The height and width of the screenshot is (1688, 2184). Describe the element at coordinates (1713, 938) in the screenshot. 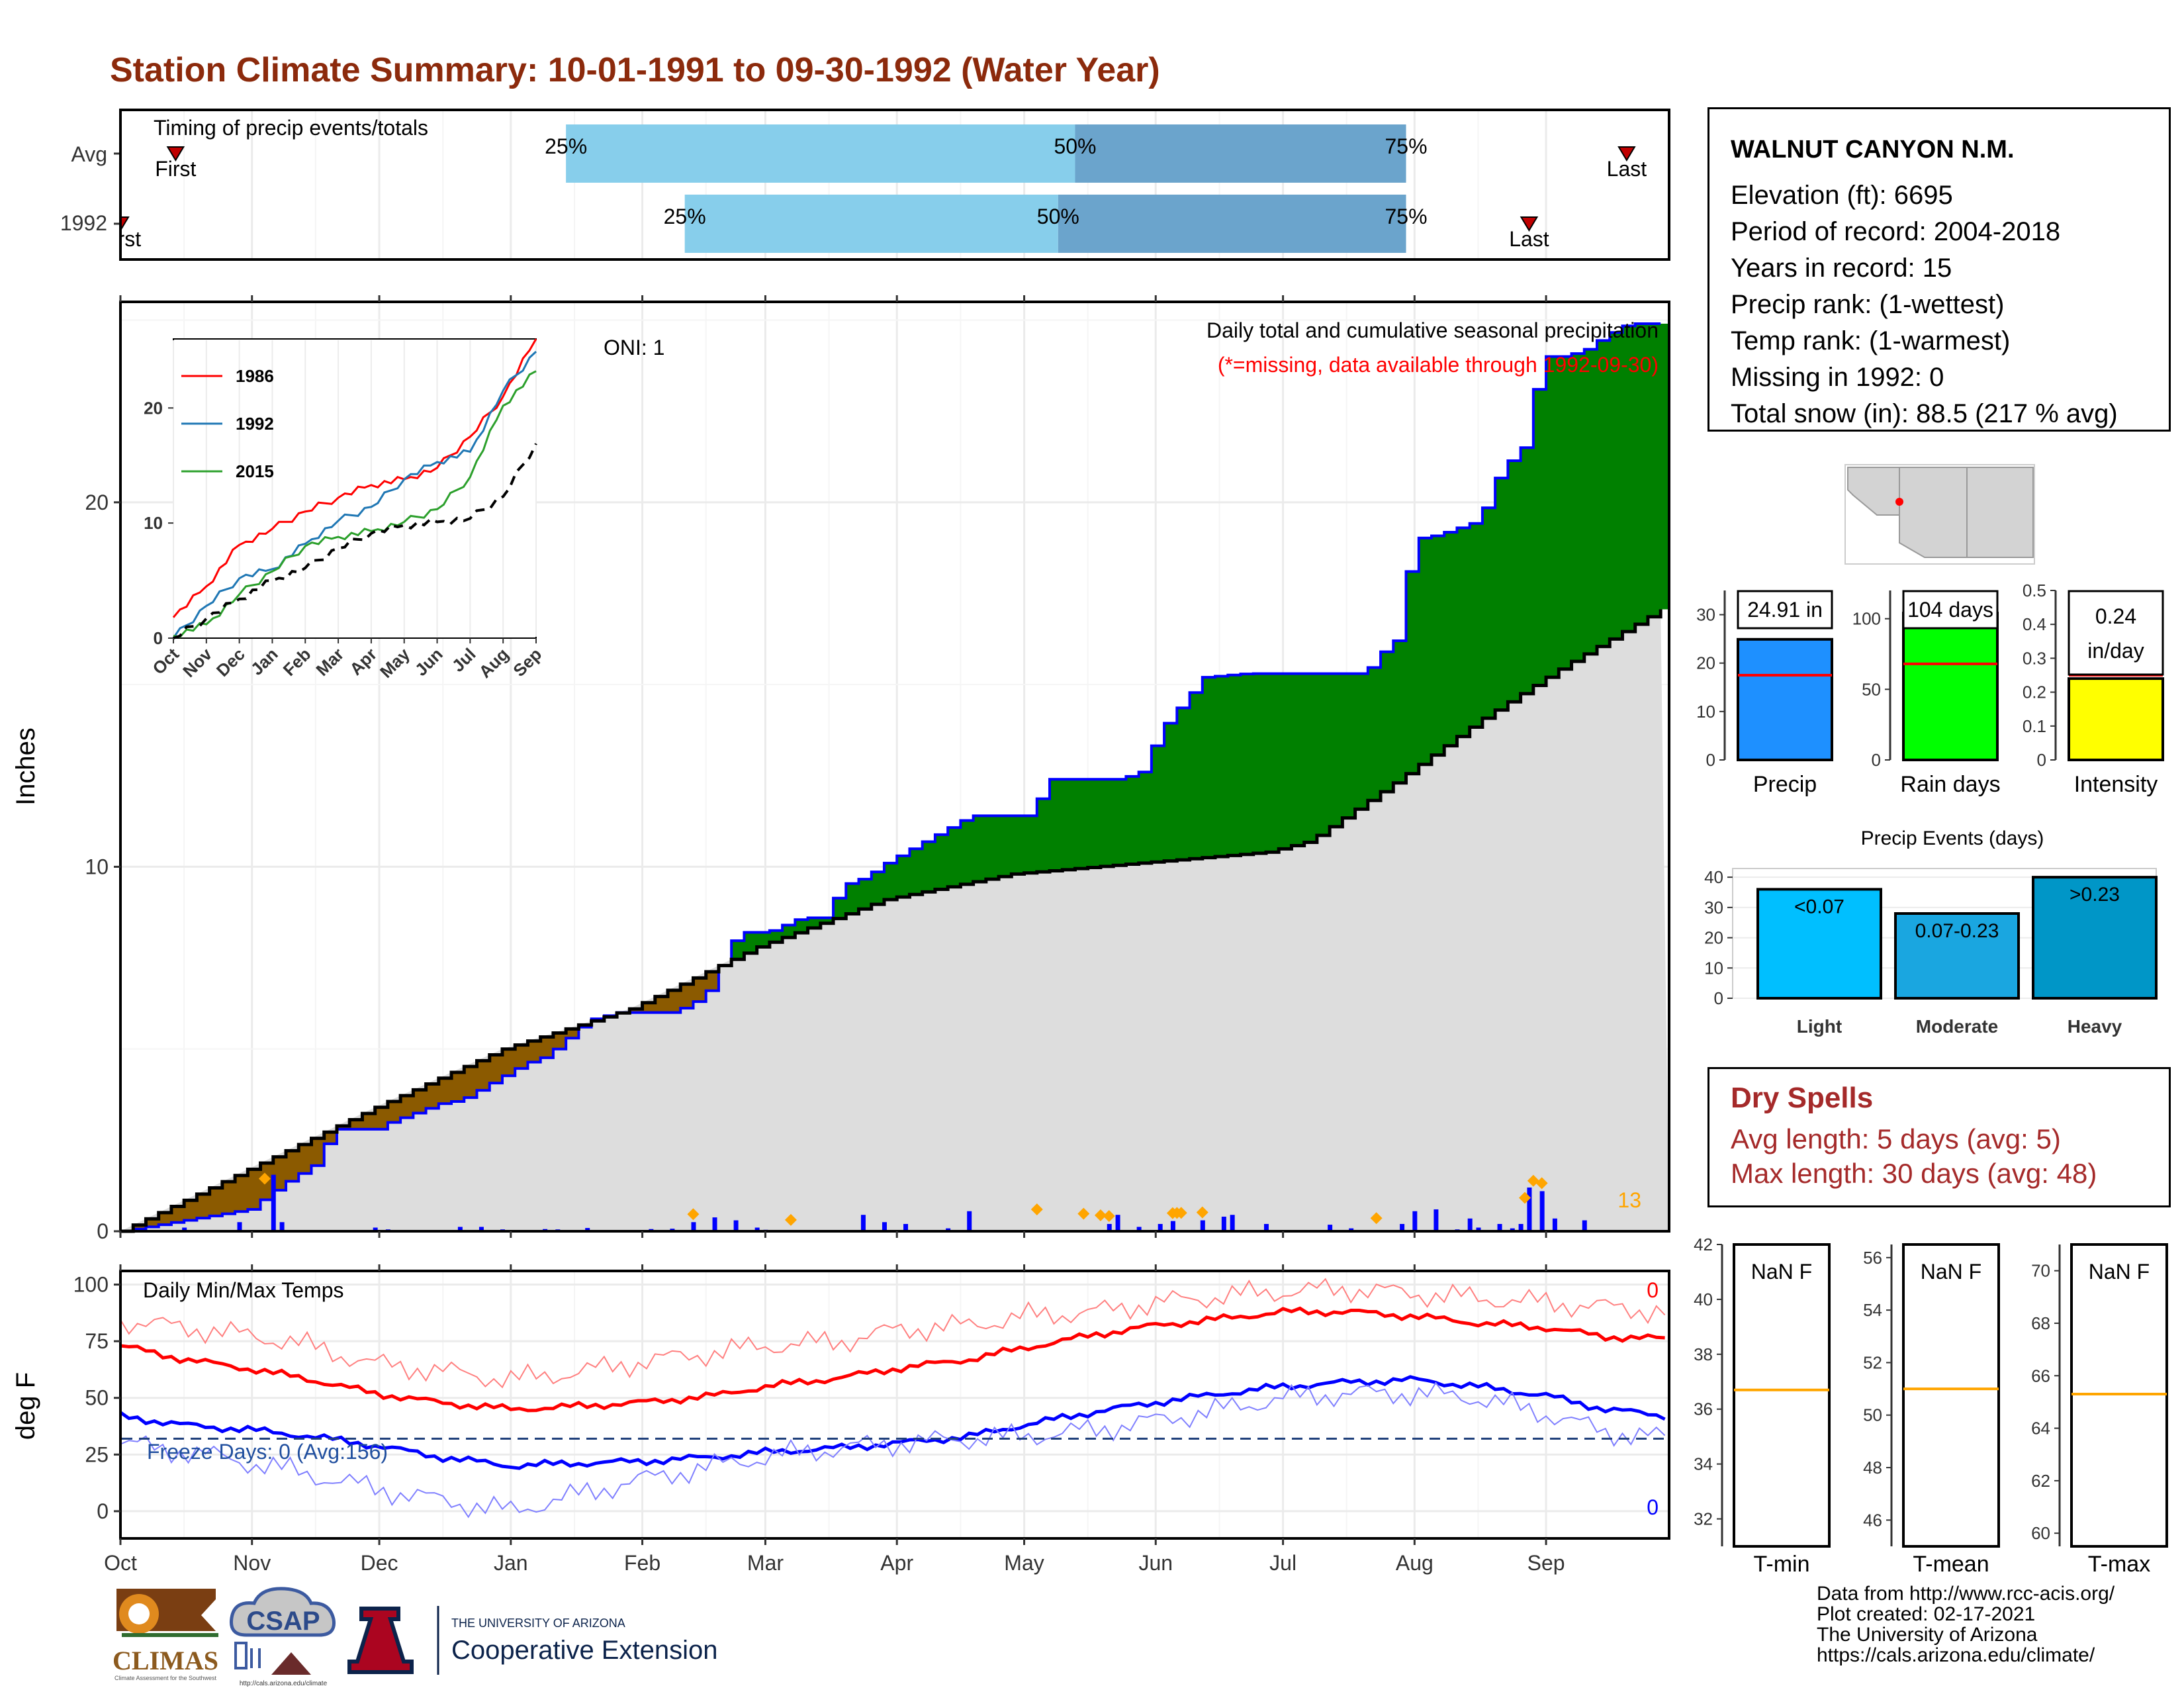

I see `events-ytick-label: 20` at that location.